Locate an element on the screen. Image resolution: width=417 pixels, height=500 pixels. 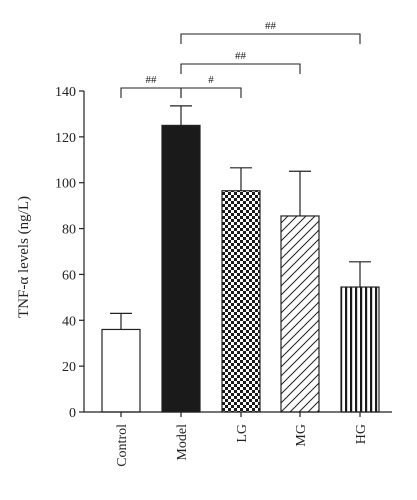
bar-mg is located at coordinates (300, 314).